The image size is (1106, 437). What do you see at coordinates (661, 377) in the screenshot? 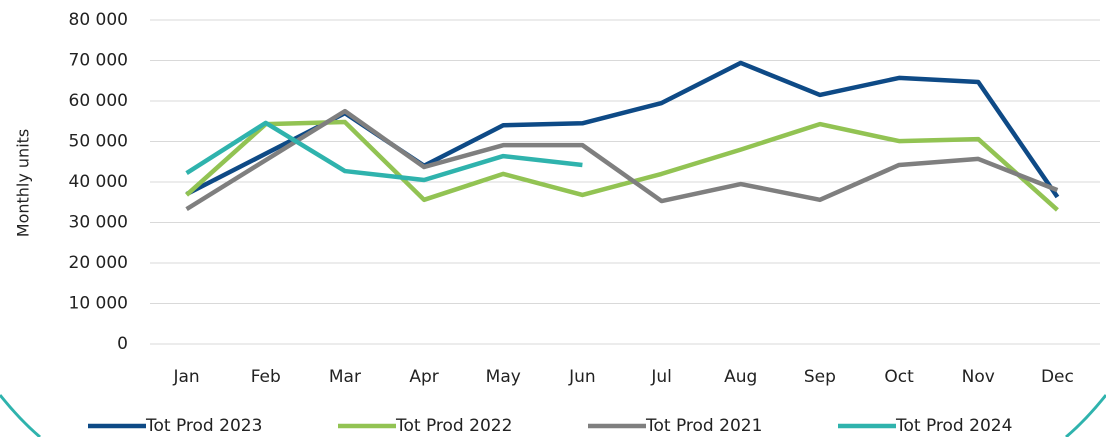
I see `x-tick-label: Jul` at bounding box center [661, 377].